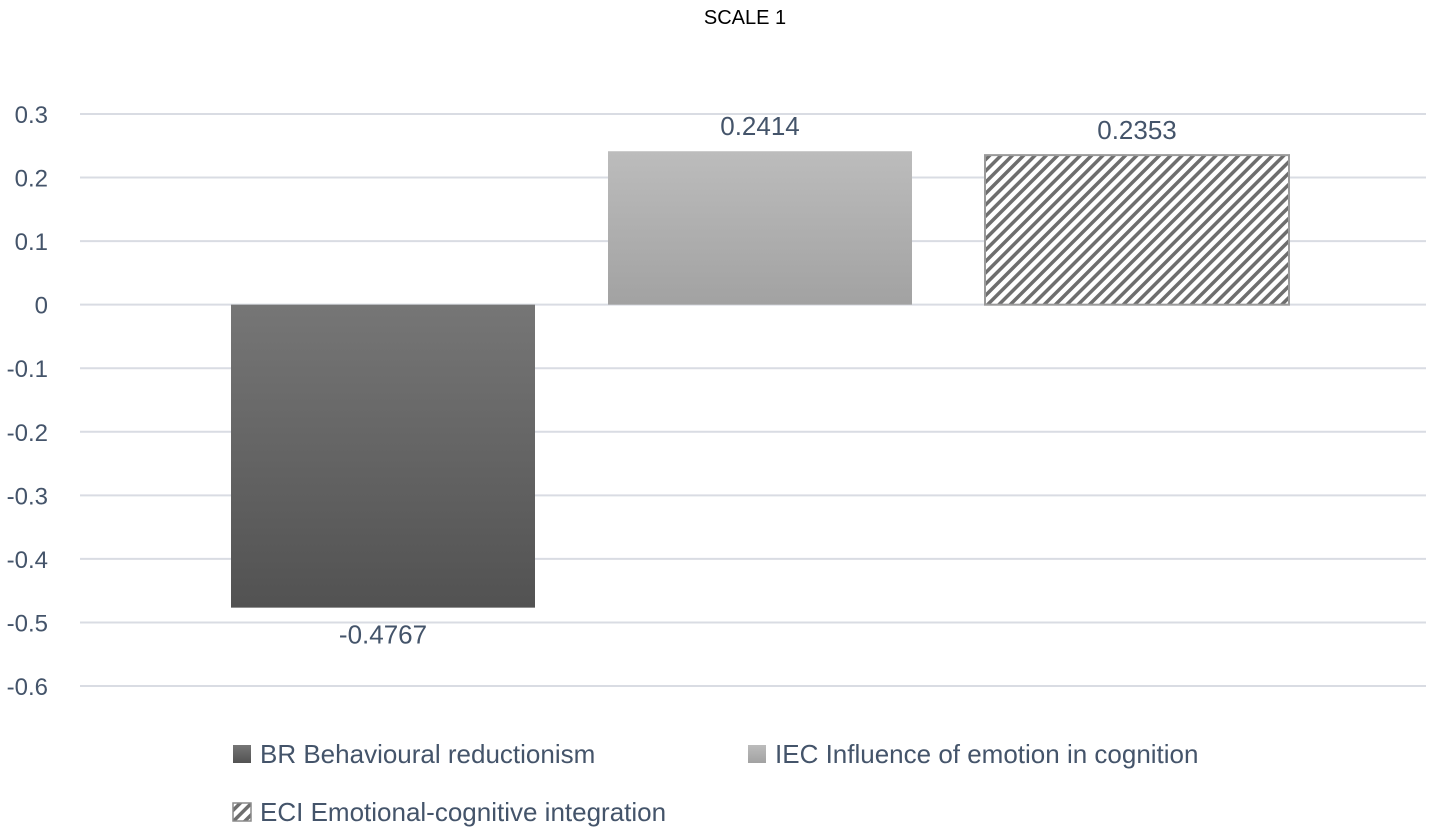 Image resolution: width=1442 pixels, height=838 pixels. What do you see at coordinates (27, 623) in the screenshot?
I see `y-tick-label: -0.5` at bounding box center [27, 623].